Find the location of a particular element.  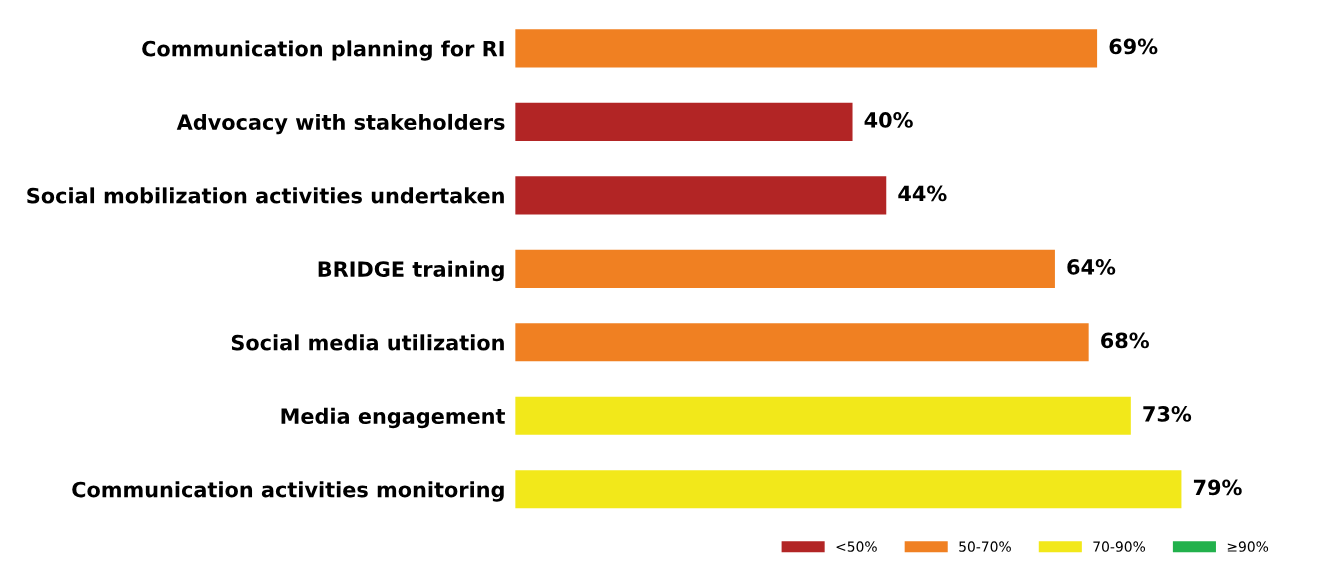

y-tick-label: BRIDGE training is located at coordinates (411, 271).